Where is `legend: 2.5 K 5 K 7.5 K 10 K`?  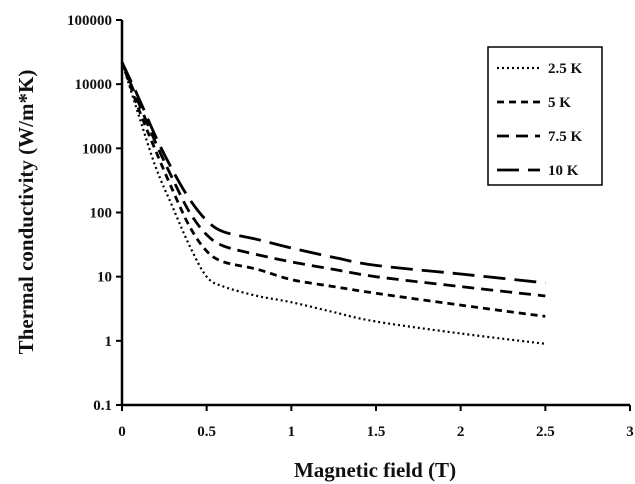 legend: 2.5 K 5 K 7.5 K 10 K is located at coordinates (545, 116).